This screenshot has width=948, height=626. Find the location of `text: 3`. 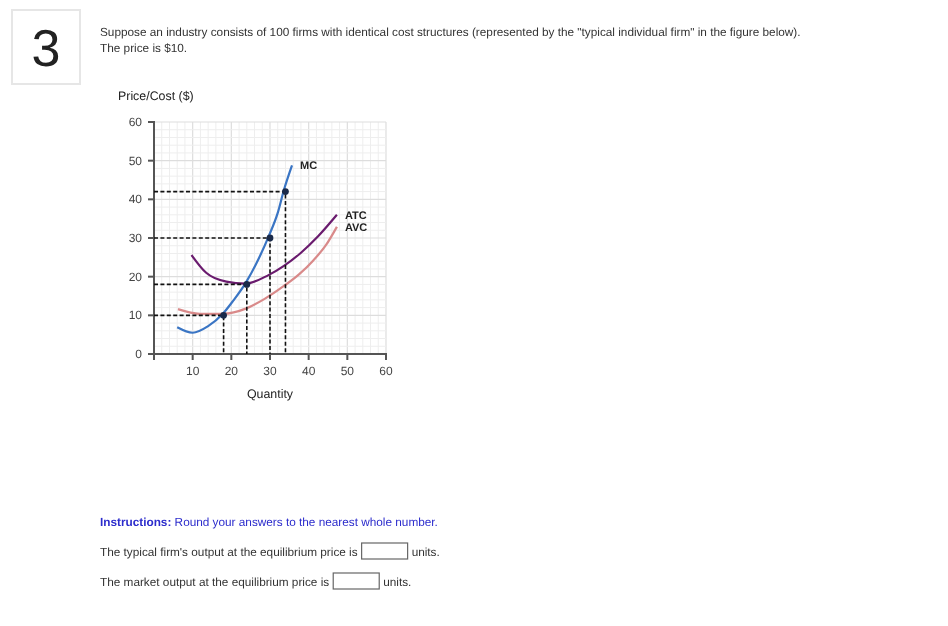

text: 3 is located at coordinates (46, 48).